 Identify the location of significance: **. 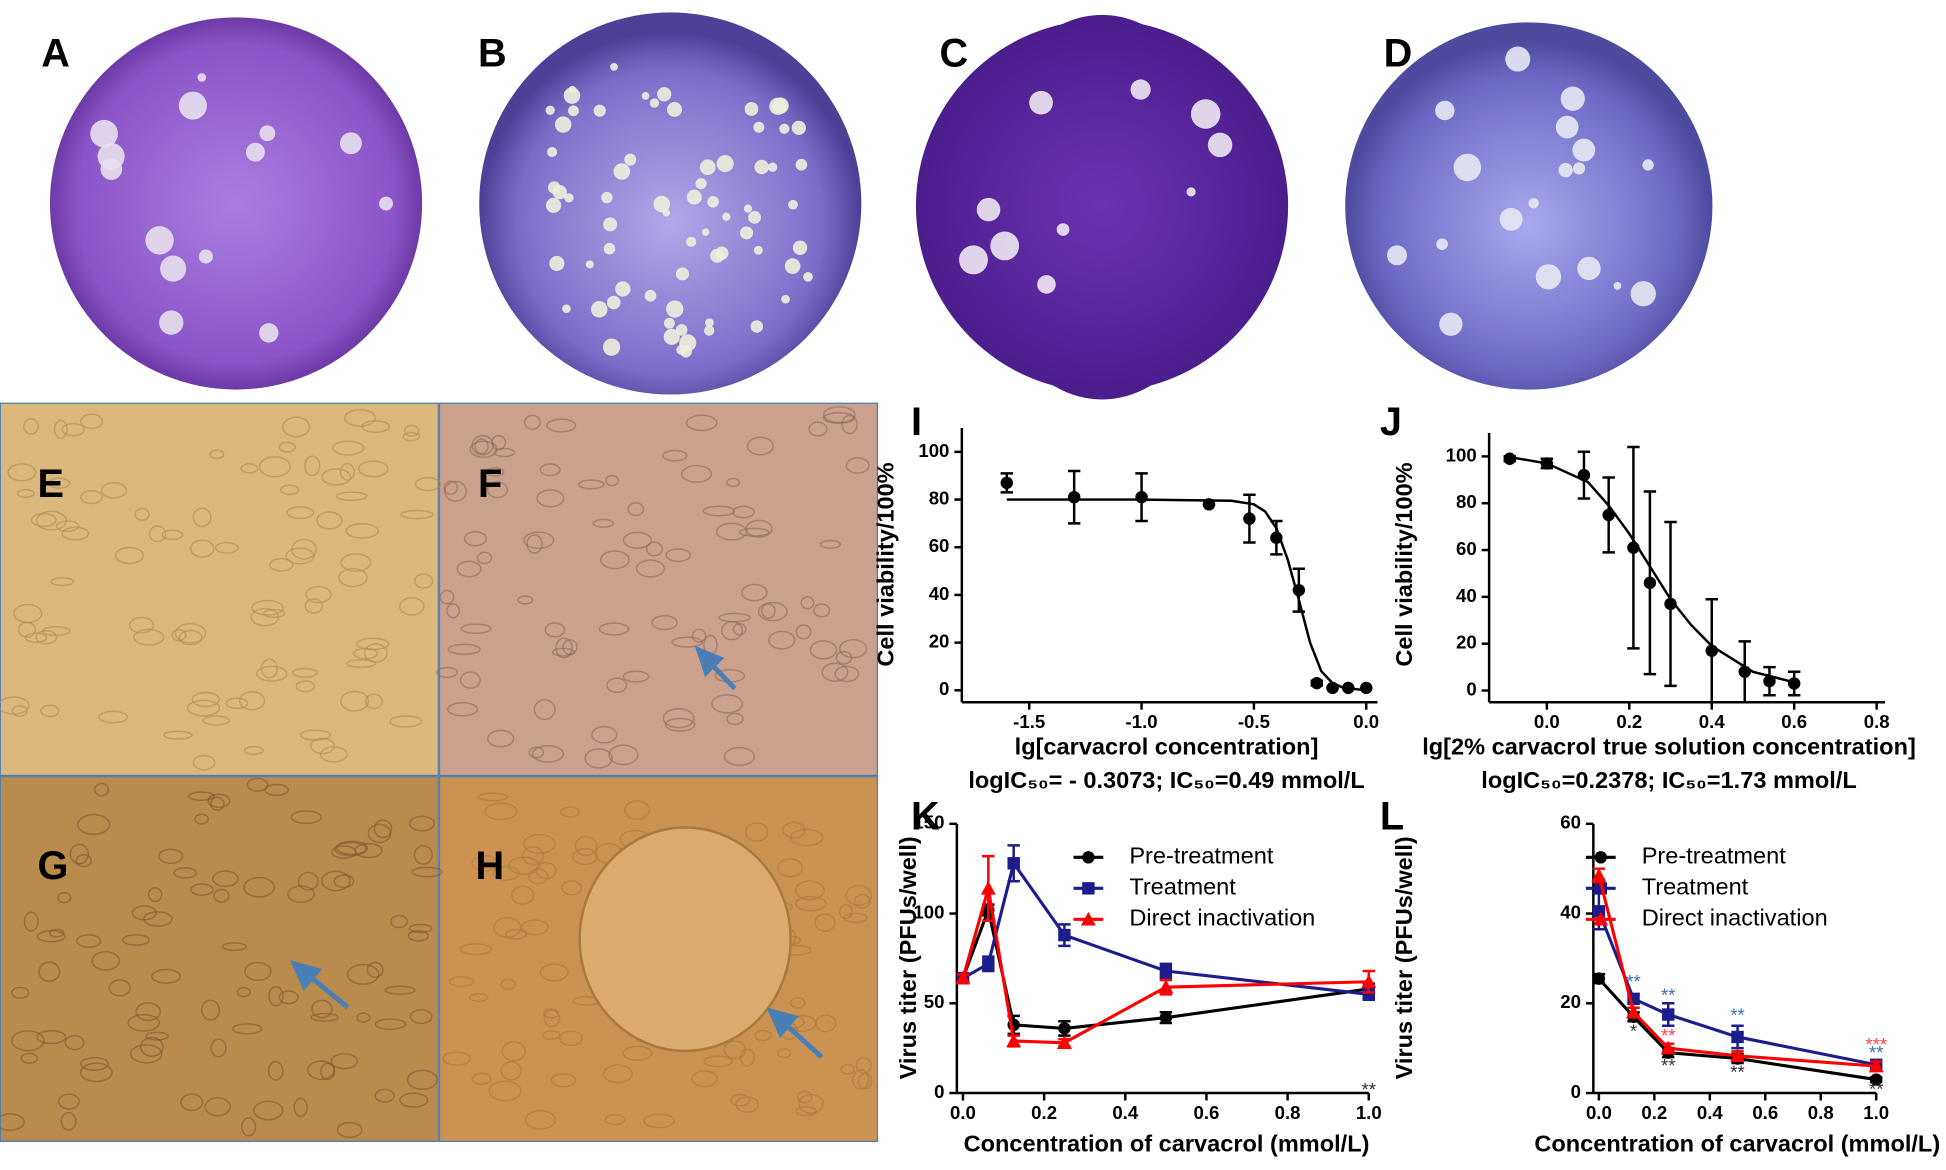
(1633, 981).